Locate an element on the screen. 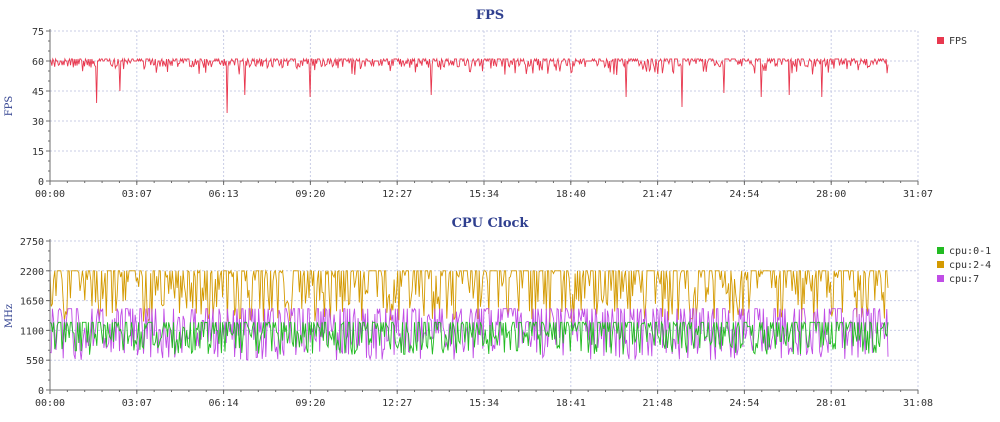  legend-label: cpu:0-1 is located at coordinates (970, 251).